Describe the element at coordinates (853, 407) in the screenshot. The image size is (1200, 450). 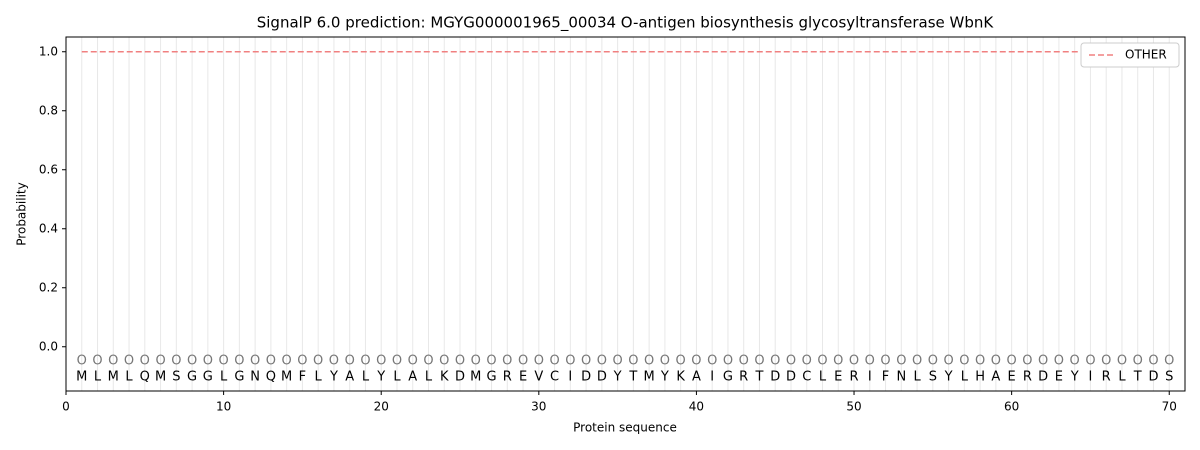
I see `x-tick-label: 50` at that location.